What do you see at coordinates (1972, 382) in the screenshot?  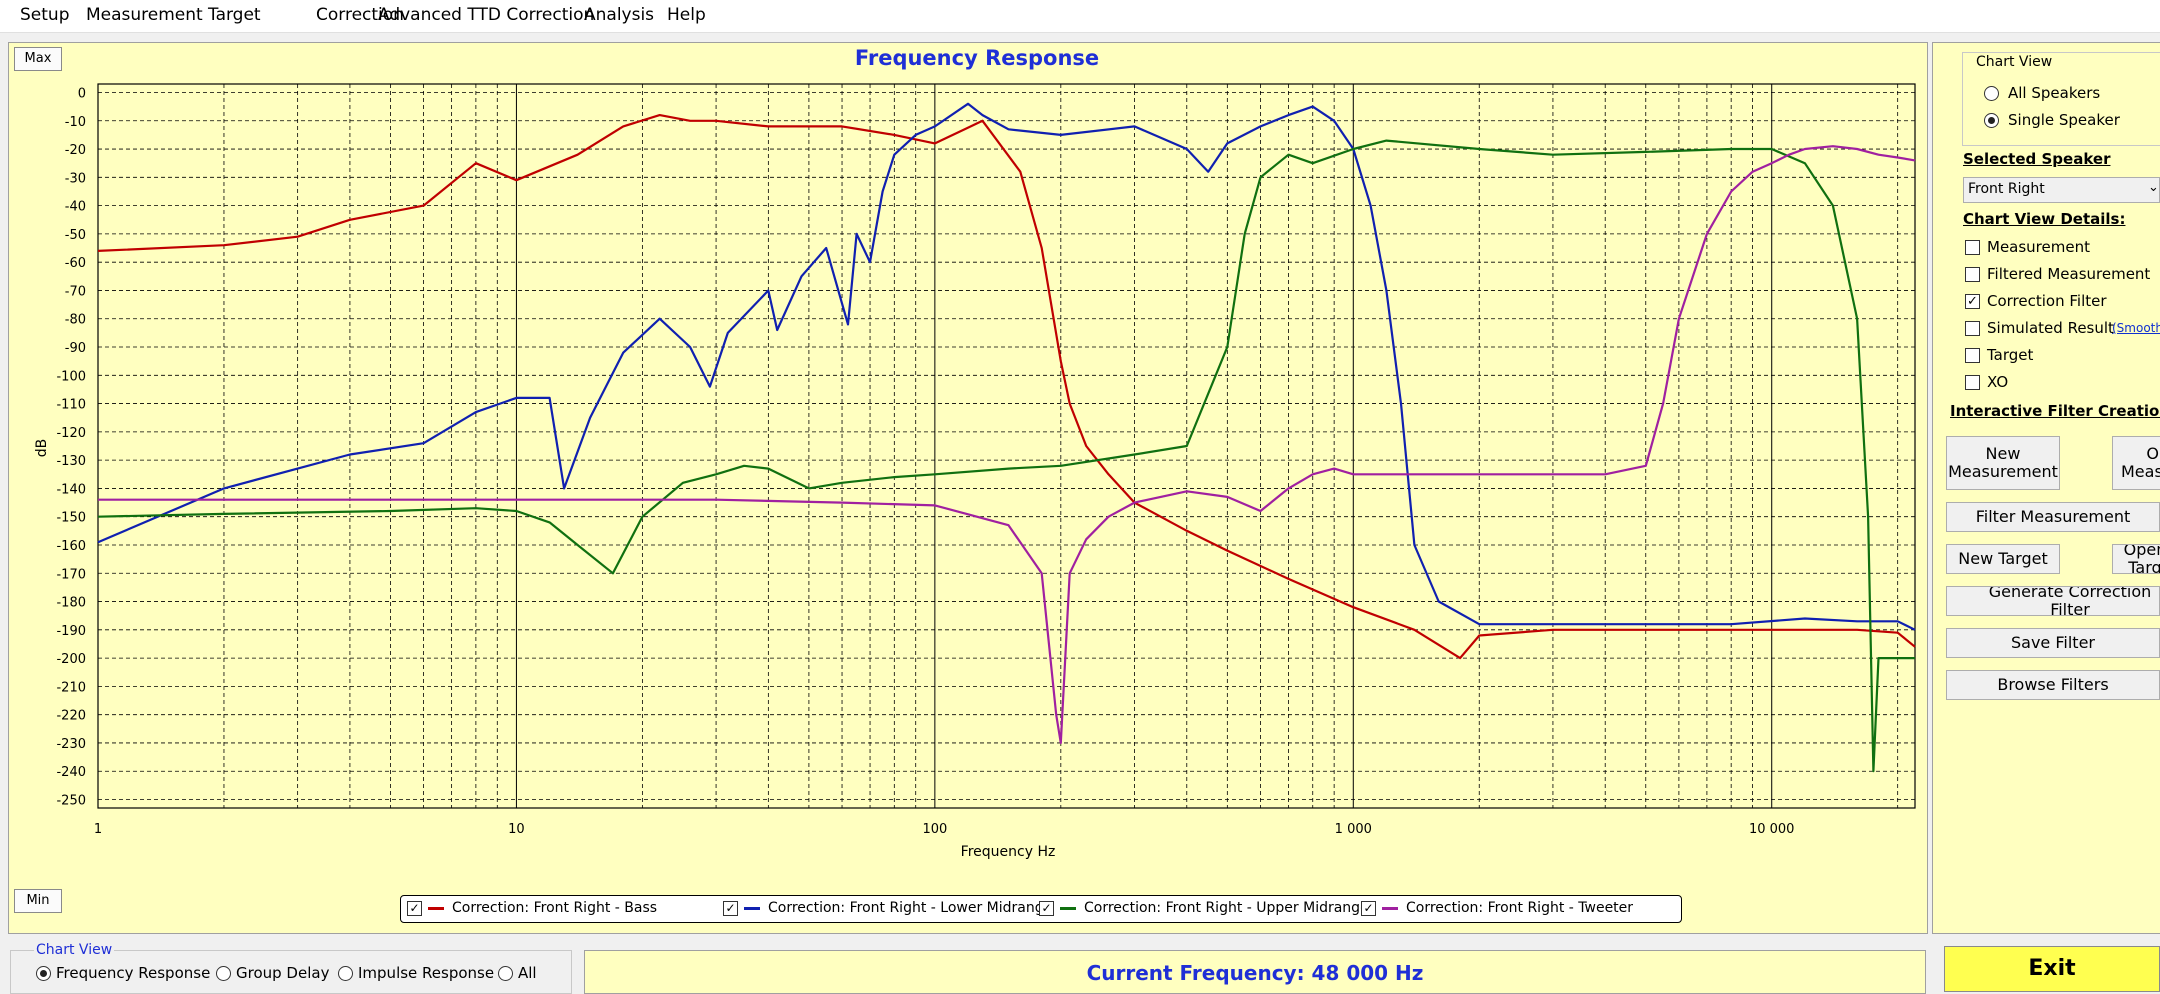 I see `xo-checkbox` at bounding box center [1972, 382].